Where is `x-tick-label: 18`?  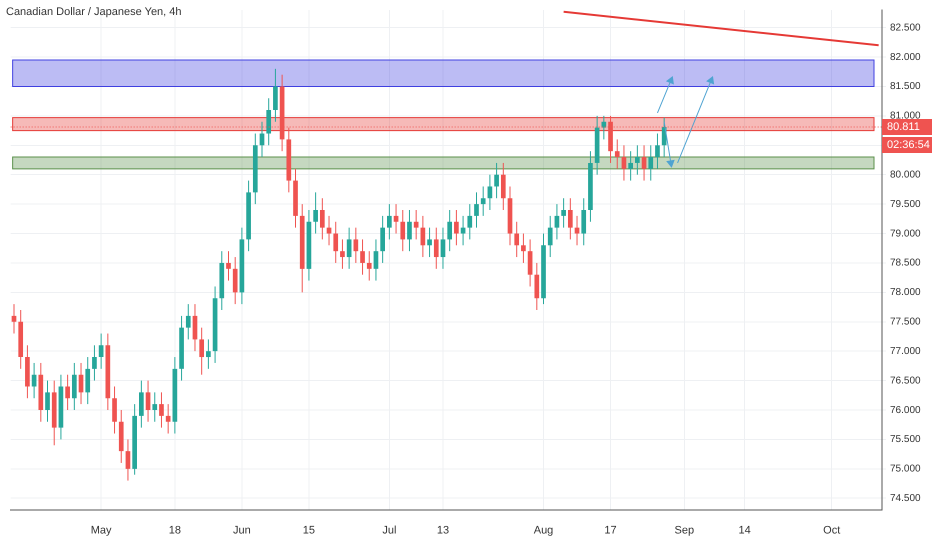
x-tick-label: 18 is located at coordinates (174, 530).